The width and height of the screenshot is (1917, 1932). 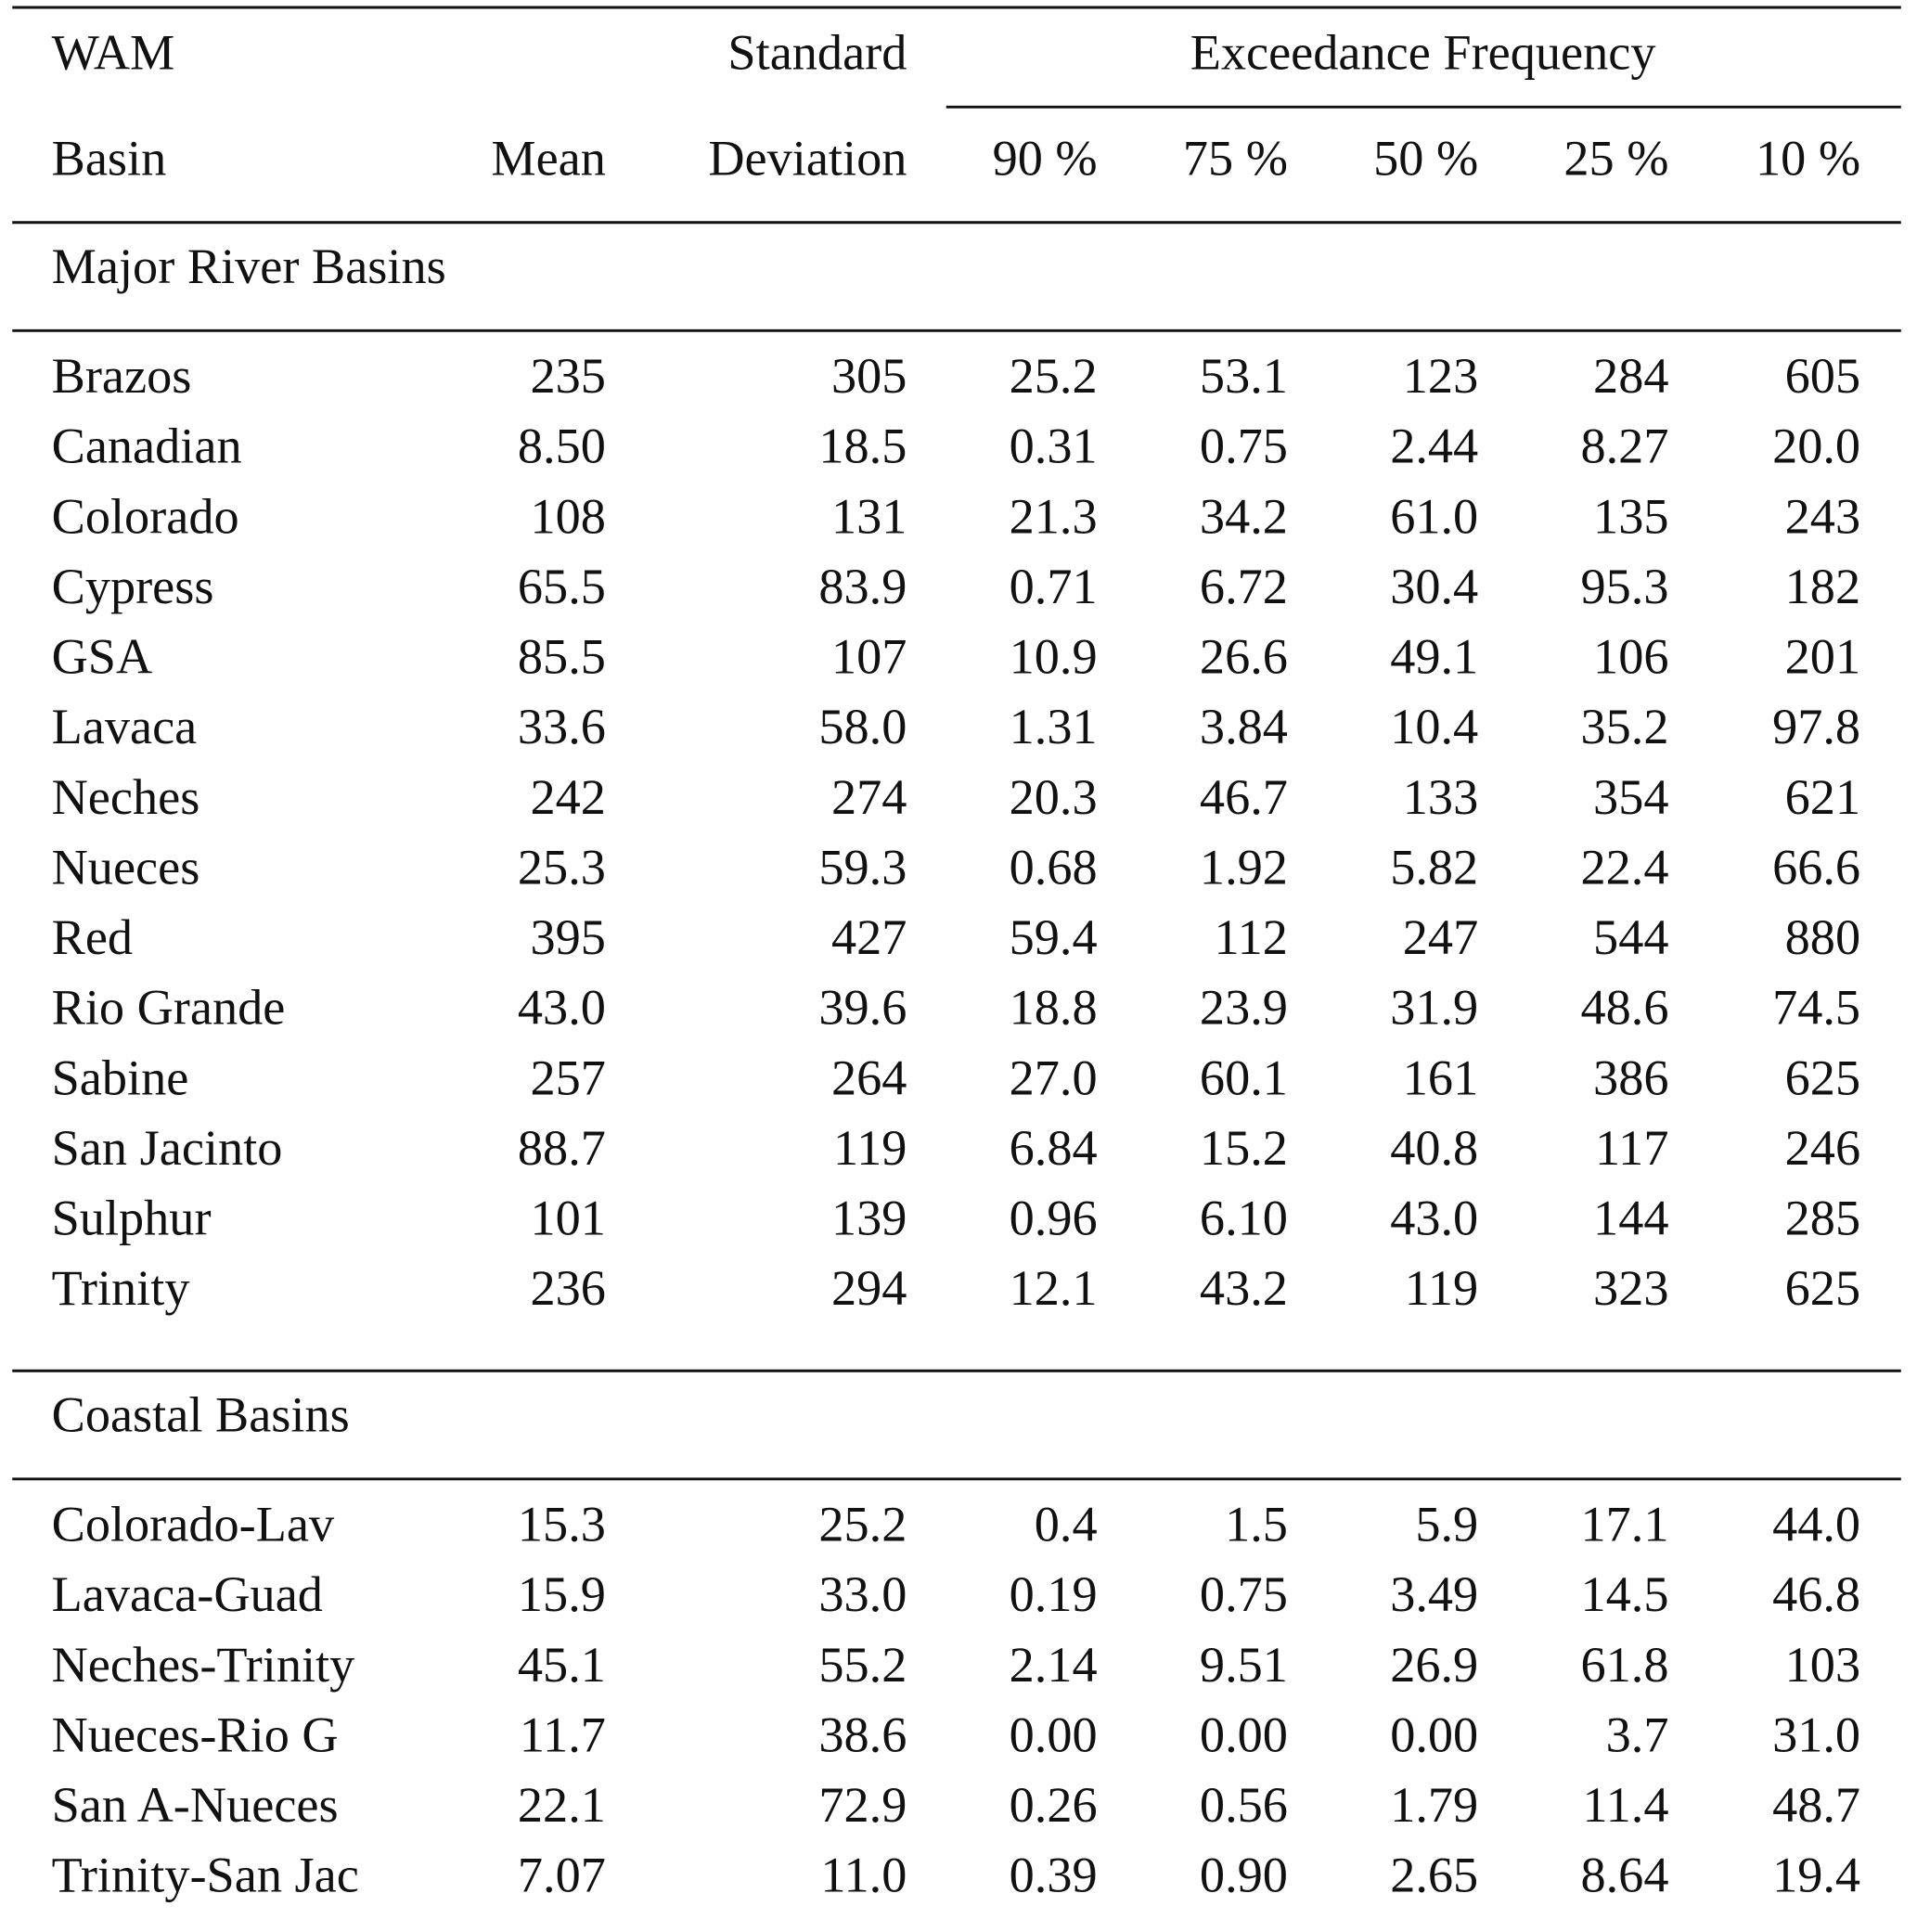 What do you see at coordinates (1638, 1735) in the screenshot?
I see `cell: 3.7` at bounding box center [1638, 1735].